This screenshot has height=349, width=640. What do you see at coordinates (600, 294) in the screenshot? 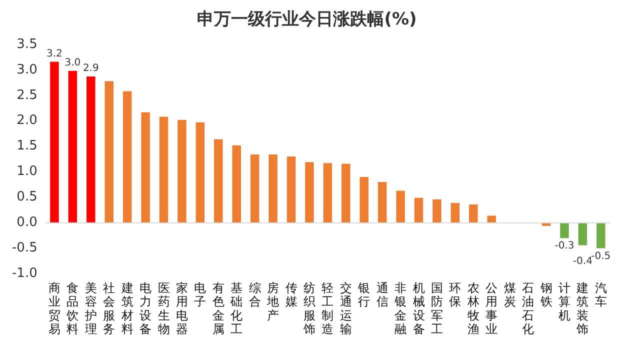
I see `x-tick-label: 汽车` at bounding box center [600, 294].